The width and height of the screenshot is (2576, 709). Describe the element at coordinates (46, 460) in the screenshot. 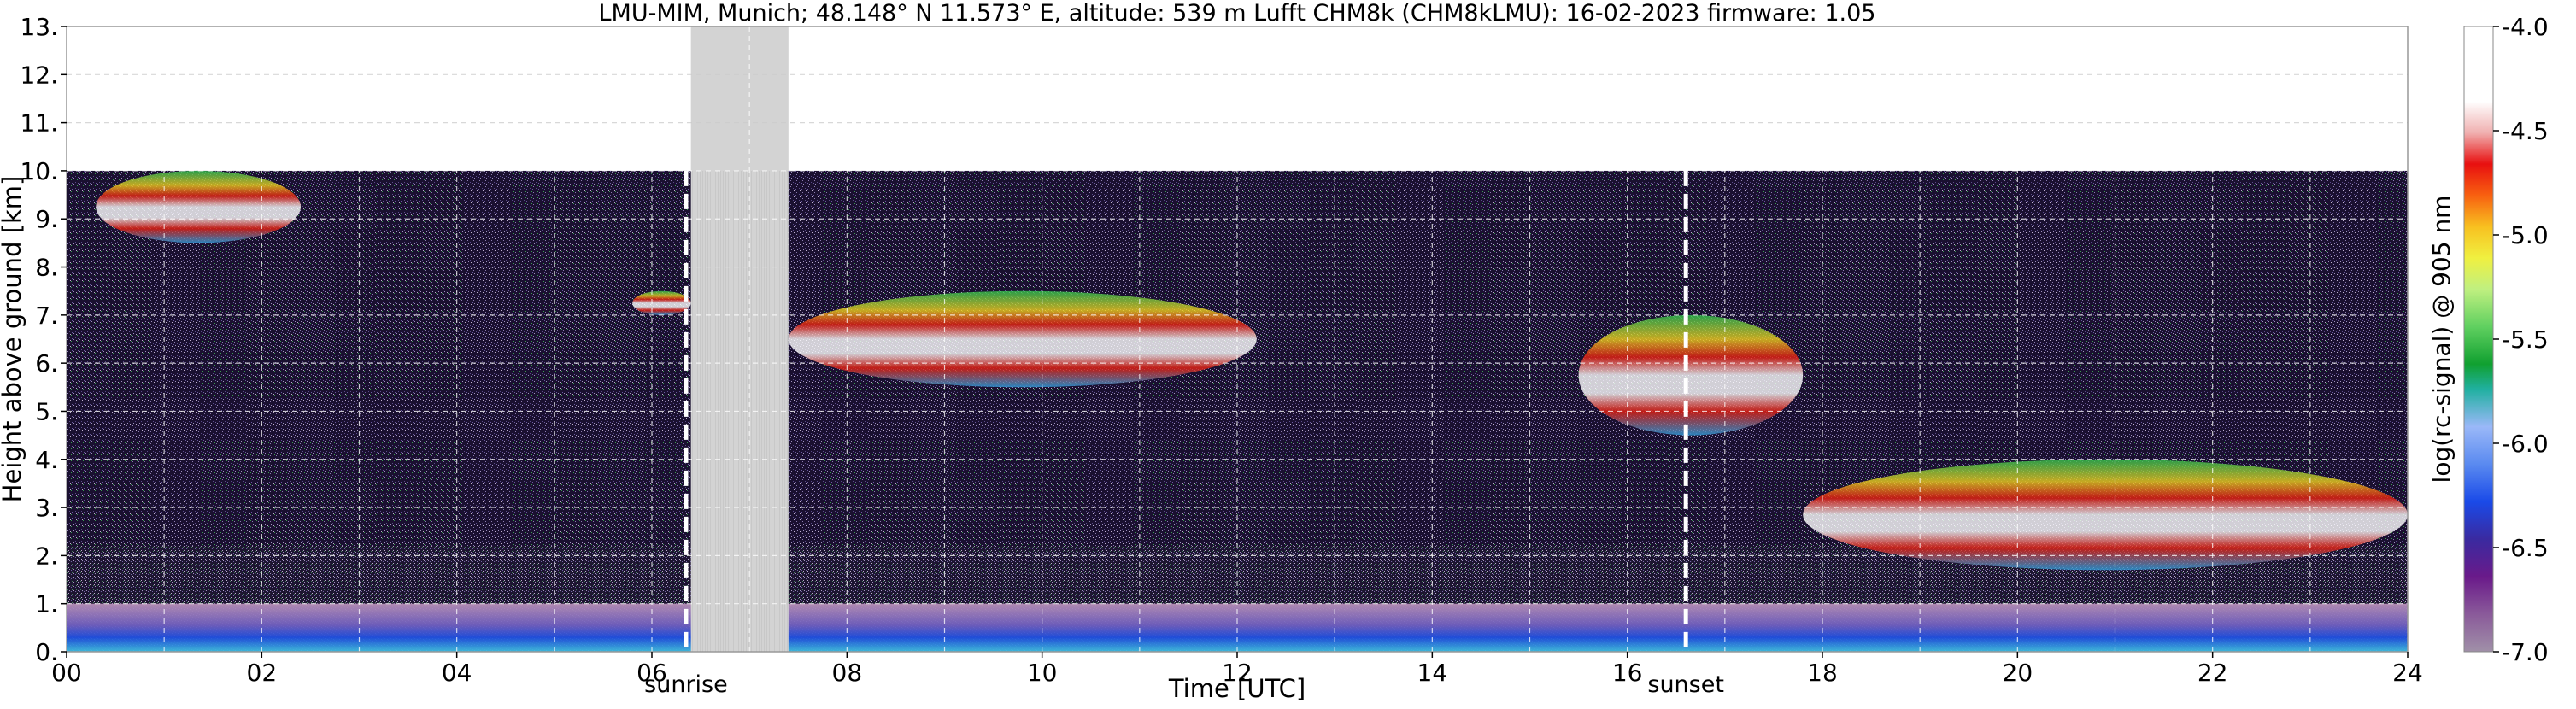

I see `y-tick-label: 4.` at that location.